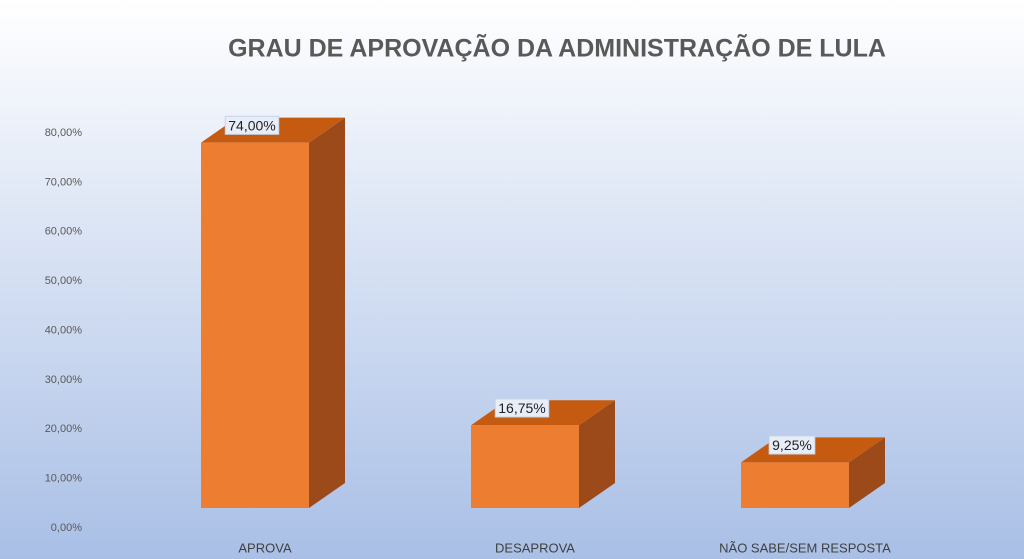  What do you see at coordinates (64, 330) in the screenshot?
I see `y-tick-label: 40,00%` at bounding box center [64, 330].